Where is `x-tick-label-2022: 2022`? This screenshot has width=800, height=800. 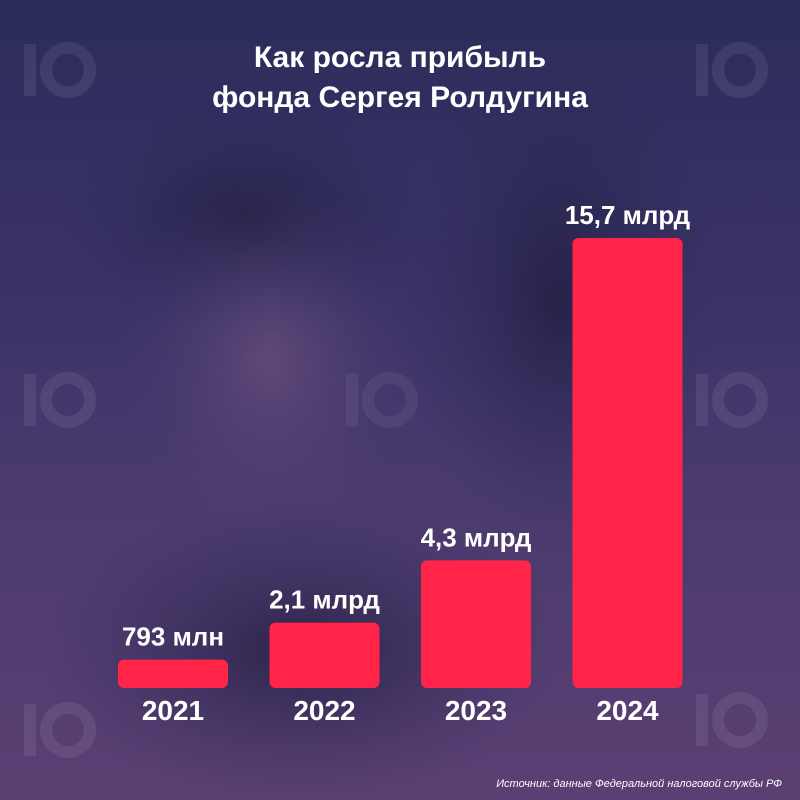 x-tick-label-2022: 2022 is located at coordinates (324, 710).